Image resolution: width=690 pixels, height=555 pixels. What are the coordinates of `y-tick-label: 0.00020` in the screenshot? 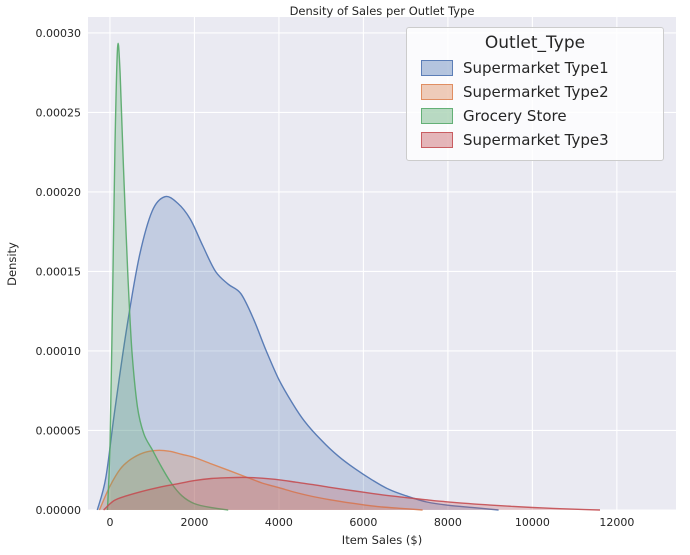 It's located at (59, 192).